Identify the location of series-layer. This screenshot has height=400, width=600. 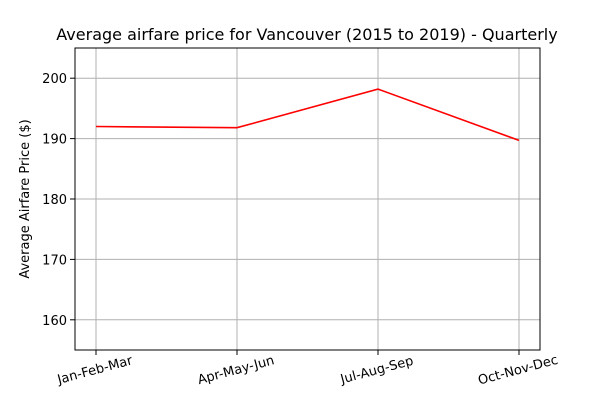
(307, 115).